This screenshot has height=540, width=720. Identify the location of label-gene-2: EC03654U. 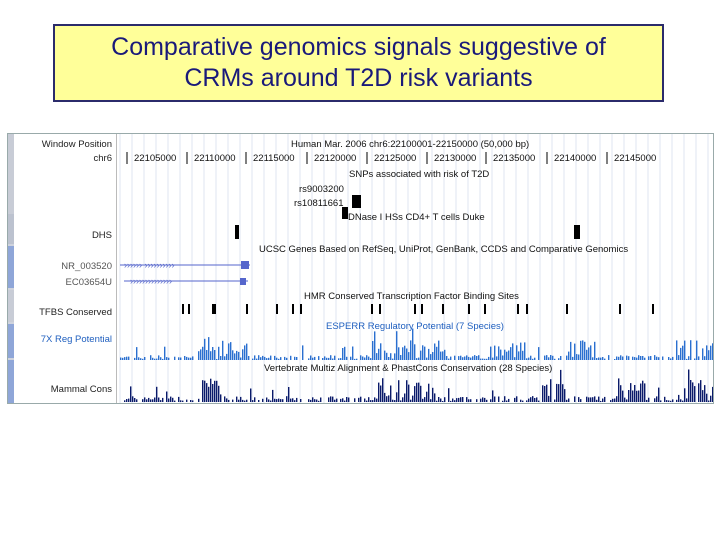
(88, 282).